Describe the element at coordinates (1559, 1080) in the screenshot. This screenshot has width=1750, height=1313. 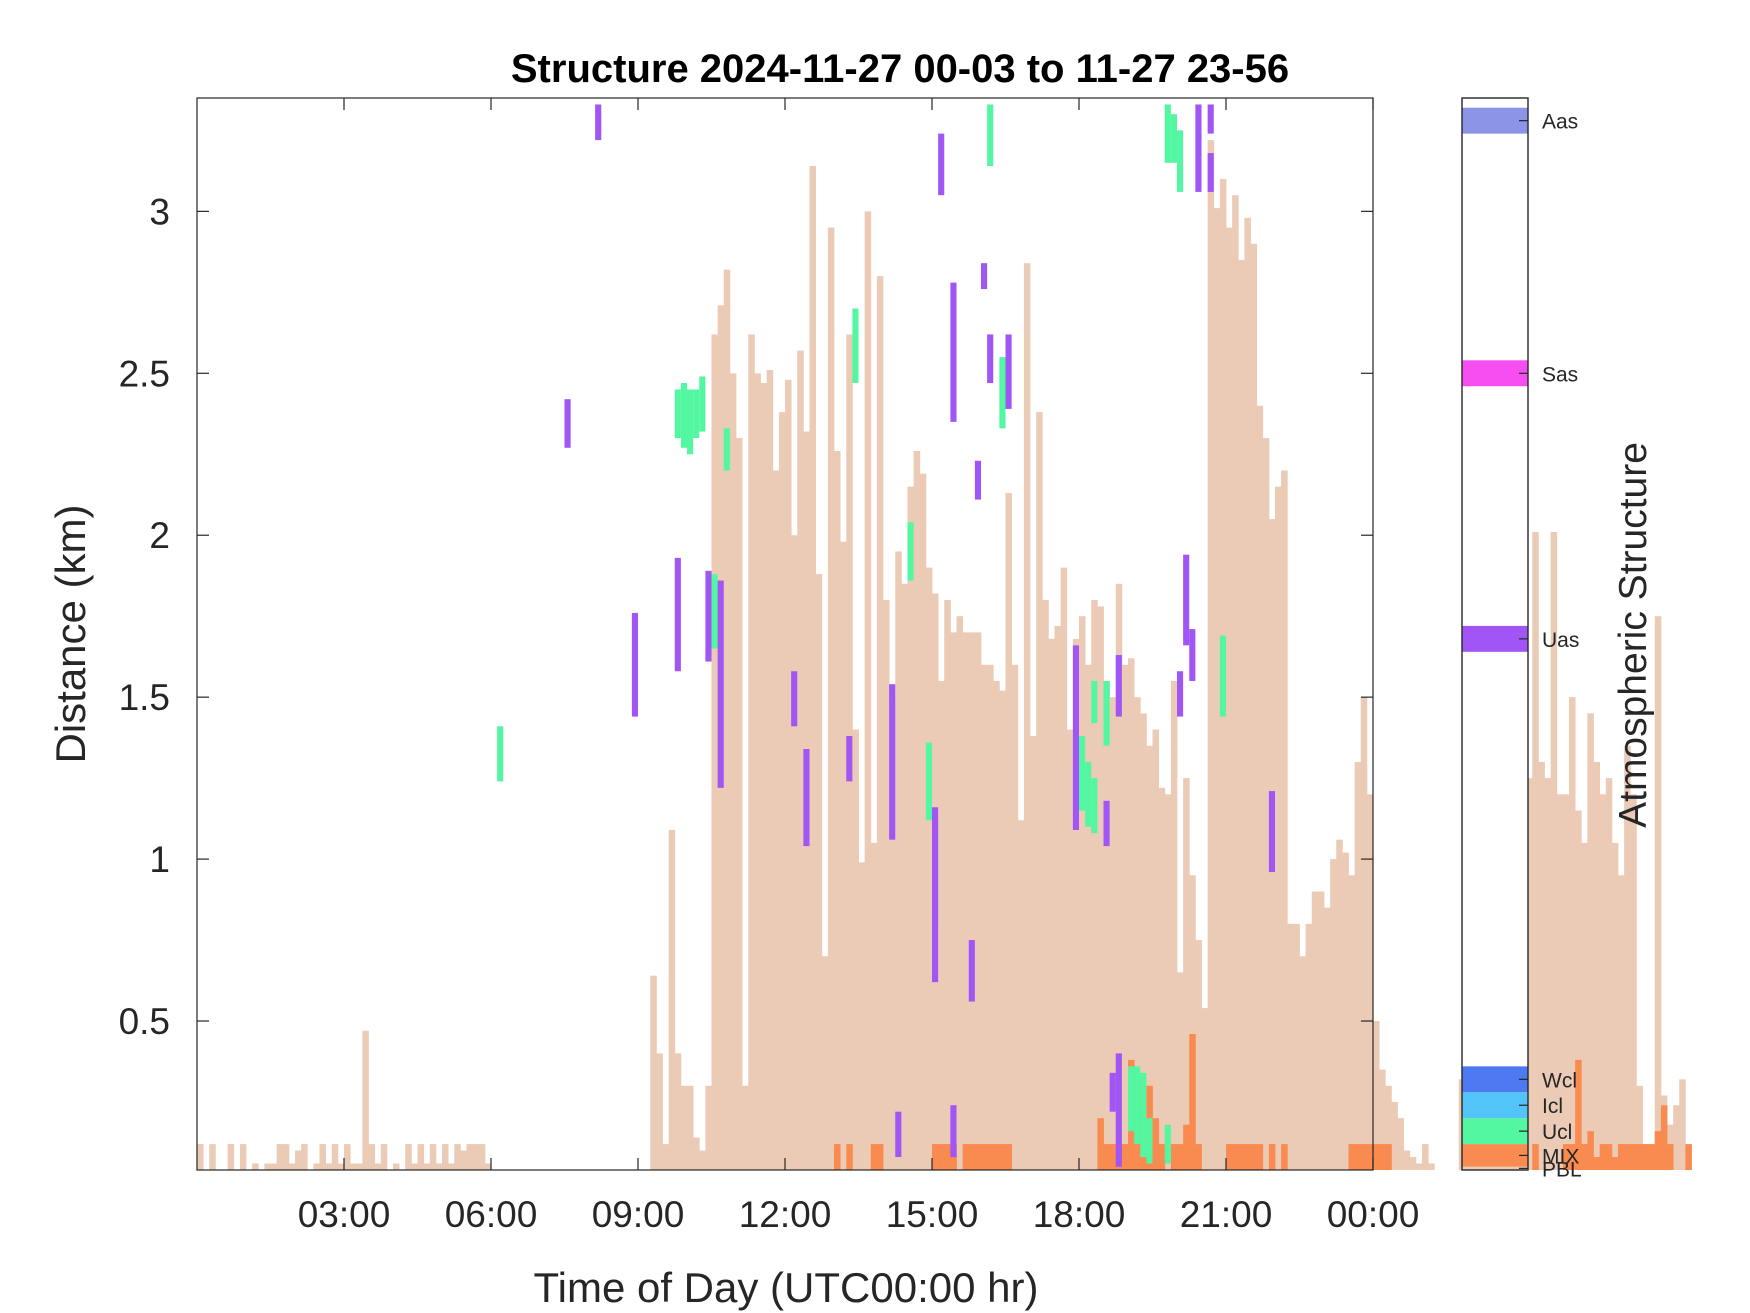
I see `colorbar-tick-label: Wcl` at that location.